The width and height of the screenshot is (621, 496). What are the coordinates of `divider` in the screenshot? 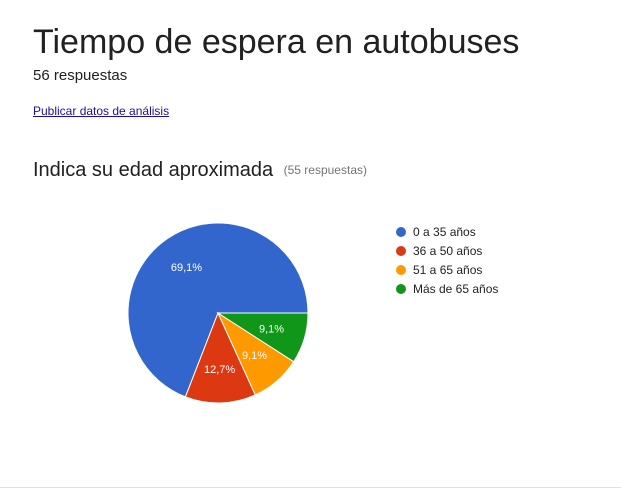 It's located at (310, 487).